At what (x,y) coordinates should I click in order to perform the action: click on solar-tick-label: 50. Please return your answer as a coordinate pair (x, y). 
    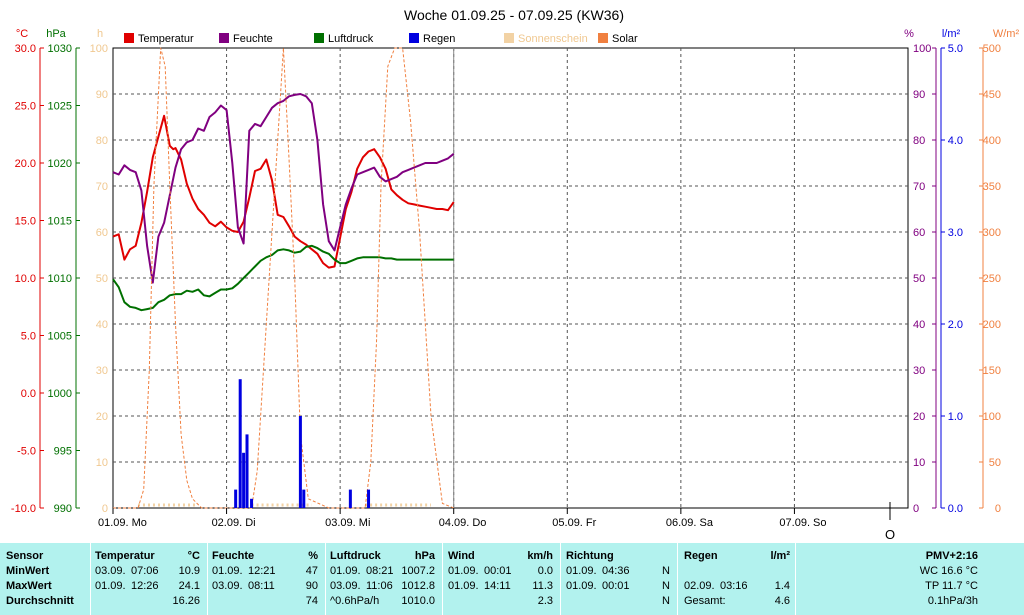
    Looking at the image, I should click on (995, 463).